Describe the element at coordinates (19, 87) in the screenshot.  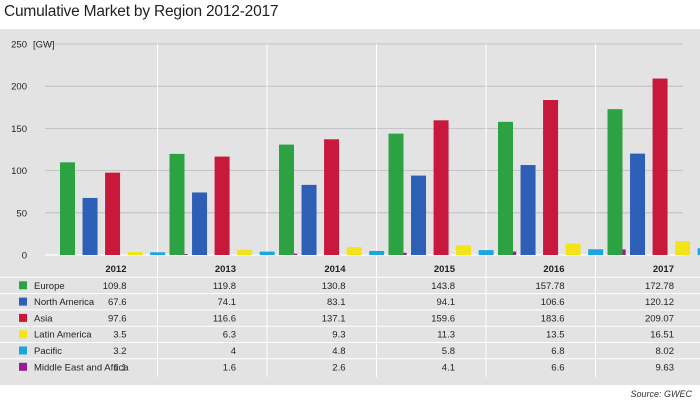
I see `y-tick-label: 200` at that location.